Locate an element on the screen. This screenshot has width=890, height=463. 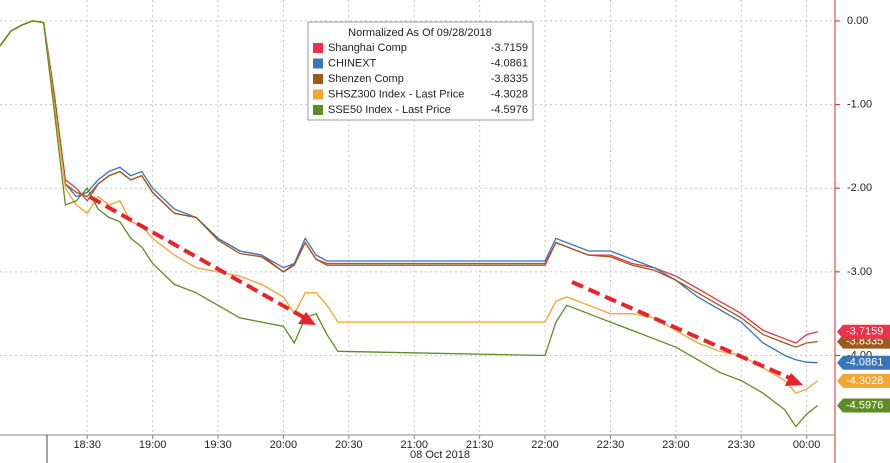
legend-label: CHINEXT is located at coordinates (352, 63).